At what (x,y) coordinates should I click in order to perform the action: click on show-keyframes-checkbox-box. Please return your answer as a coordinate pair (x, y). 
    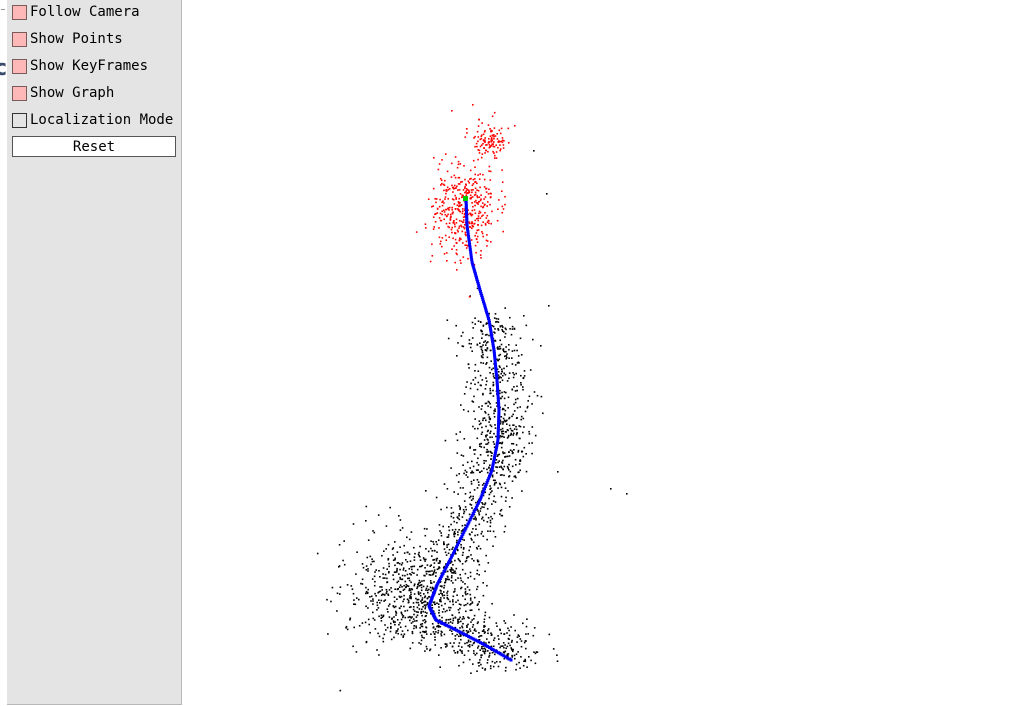
    Looking at the image, I should click on (19, 66).